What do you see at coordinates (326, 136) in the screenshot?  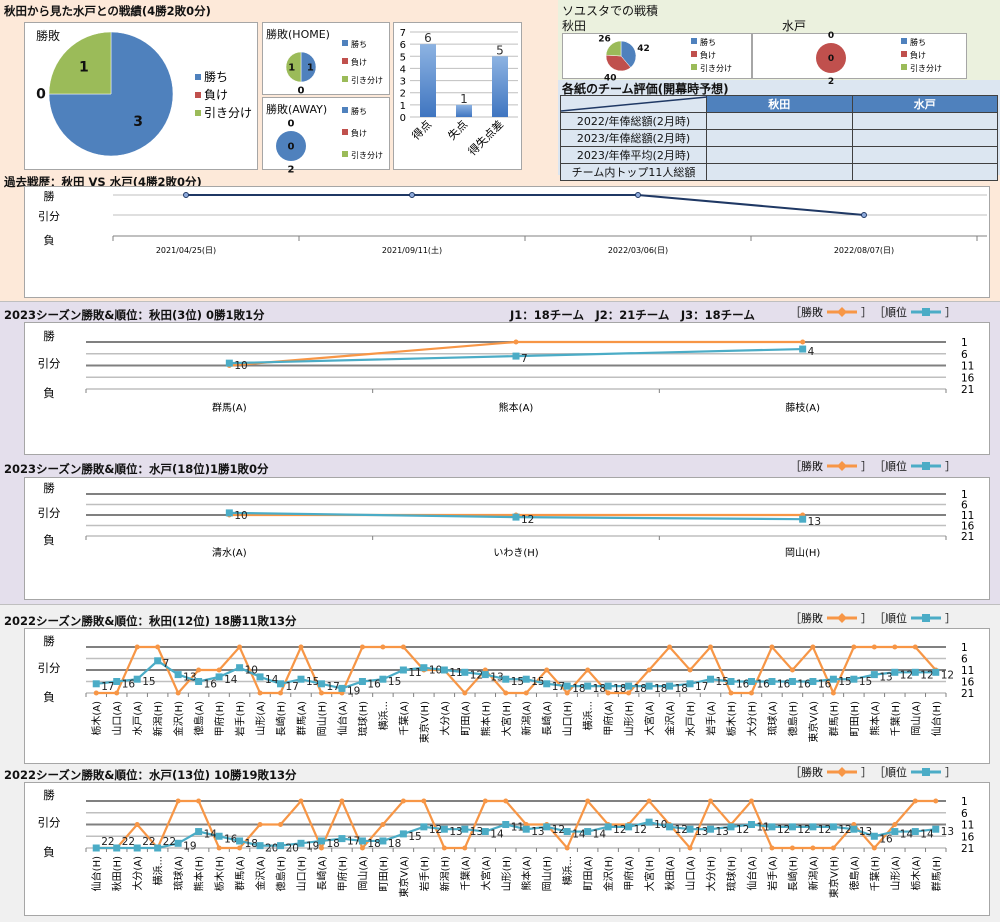 I see `away-pie-chart: 勝敗(AWAY) 2 0 0 勝ち 負け 引き分け` at bounding box center [326, 136].